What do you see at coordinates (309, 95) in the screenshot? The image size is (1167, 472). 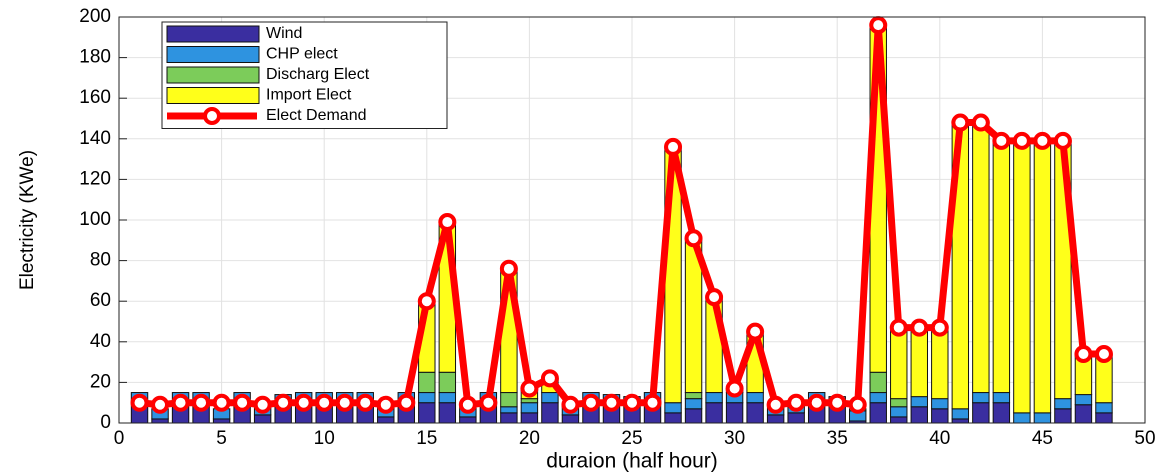 I see `legend-label: Import Elect` at bounding box center [309, 95].